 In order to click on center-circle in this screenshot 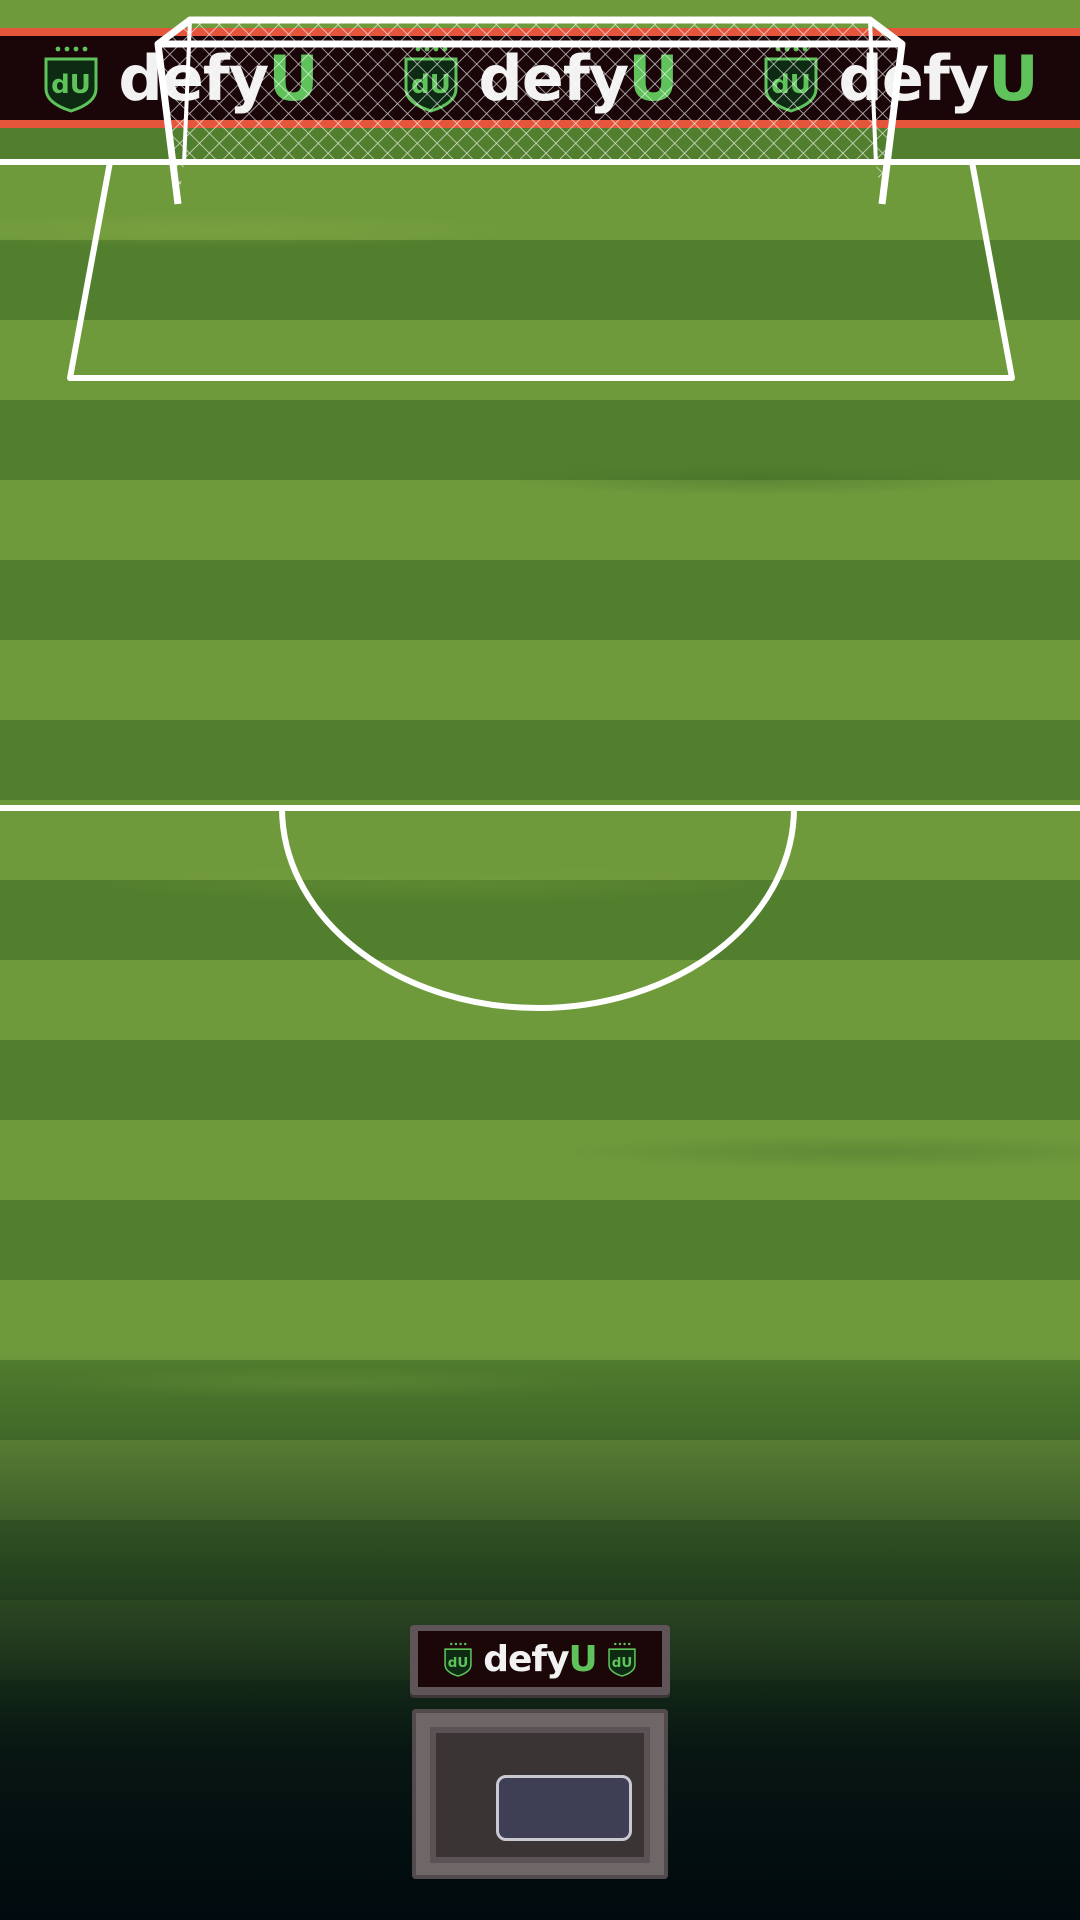, I will do `click(538, 908)`.